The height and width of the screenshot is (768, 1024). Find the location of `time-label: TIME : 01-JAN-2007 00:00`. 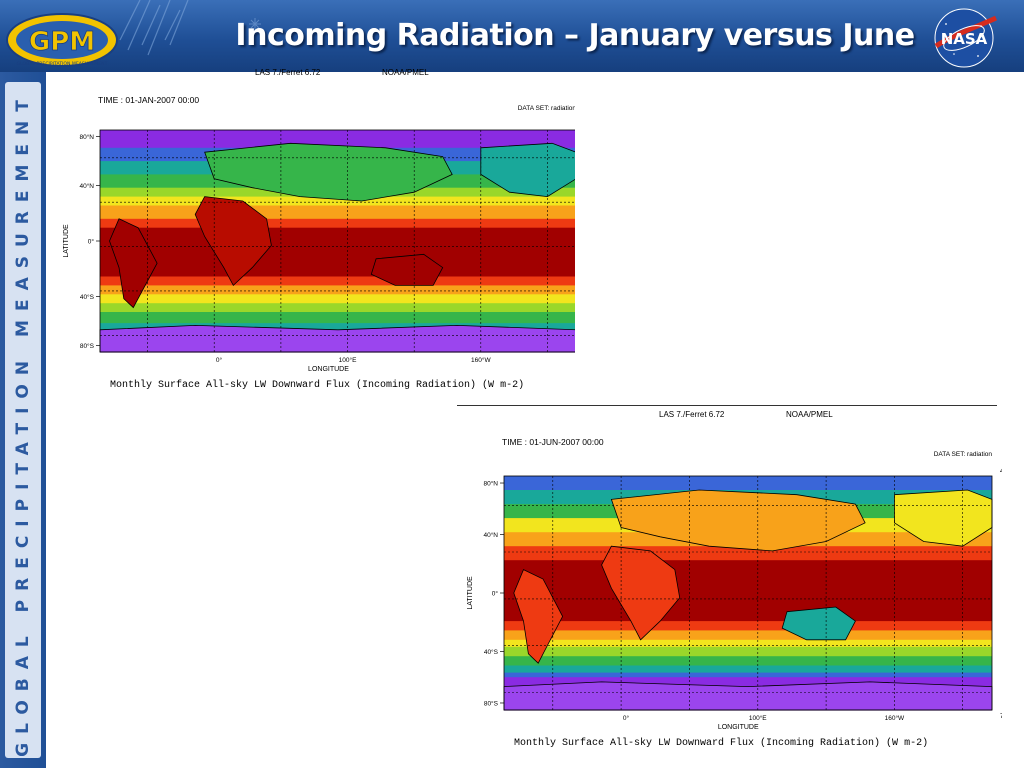

time-label: TIME : 01-JAN-2007 00:00 is located at coordinates (148, 100).